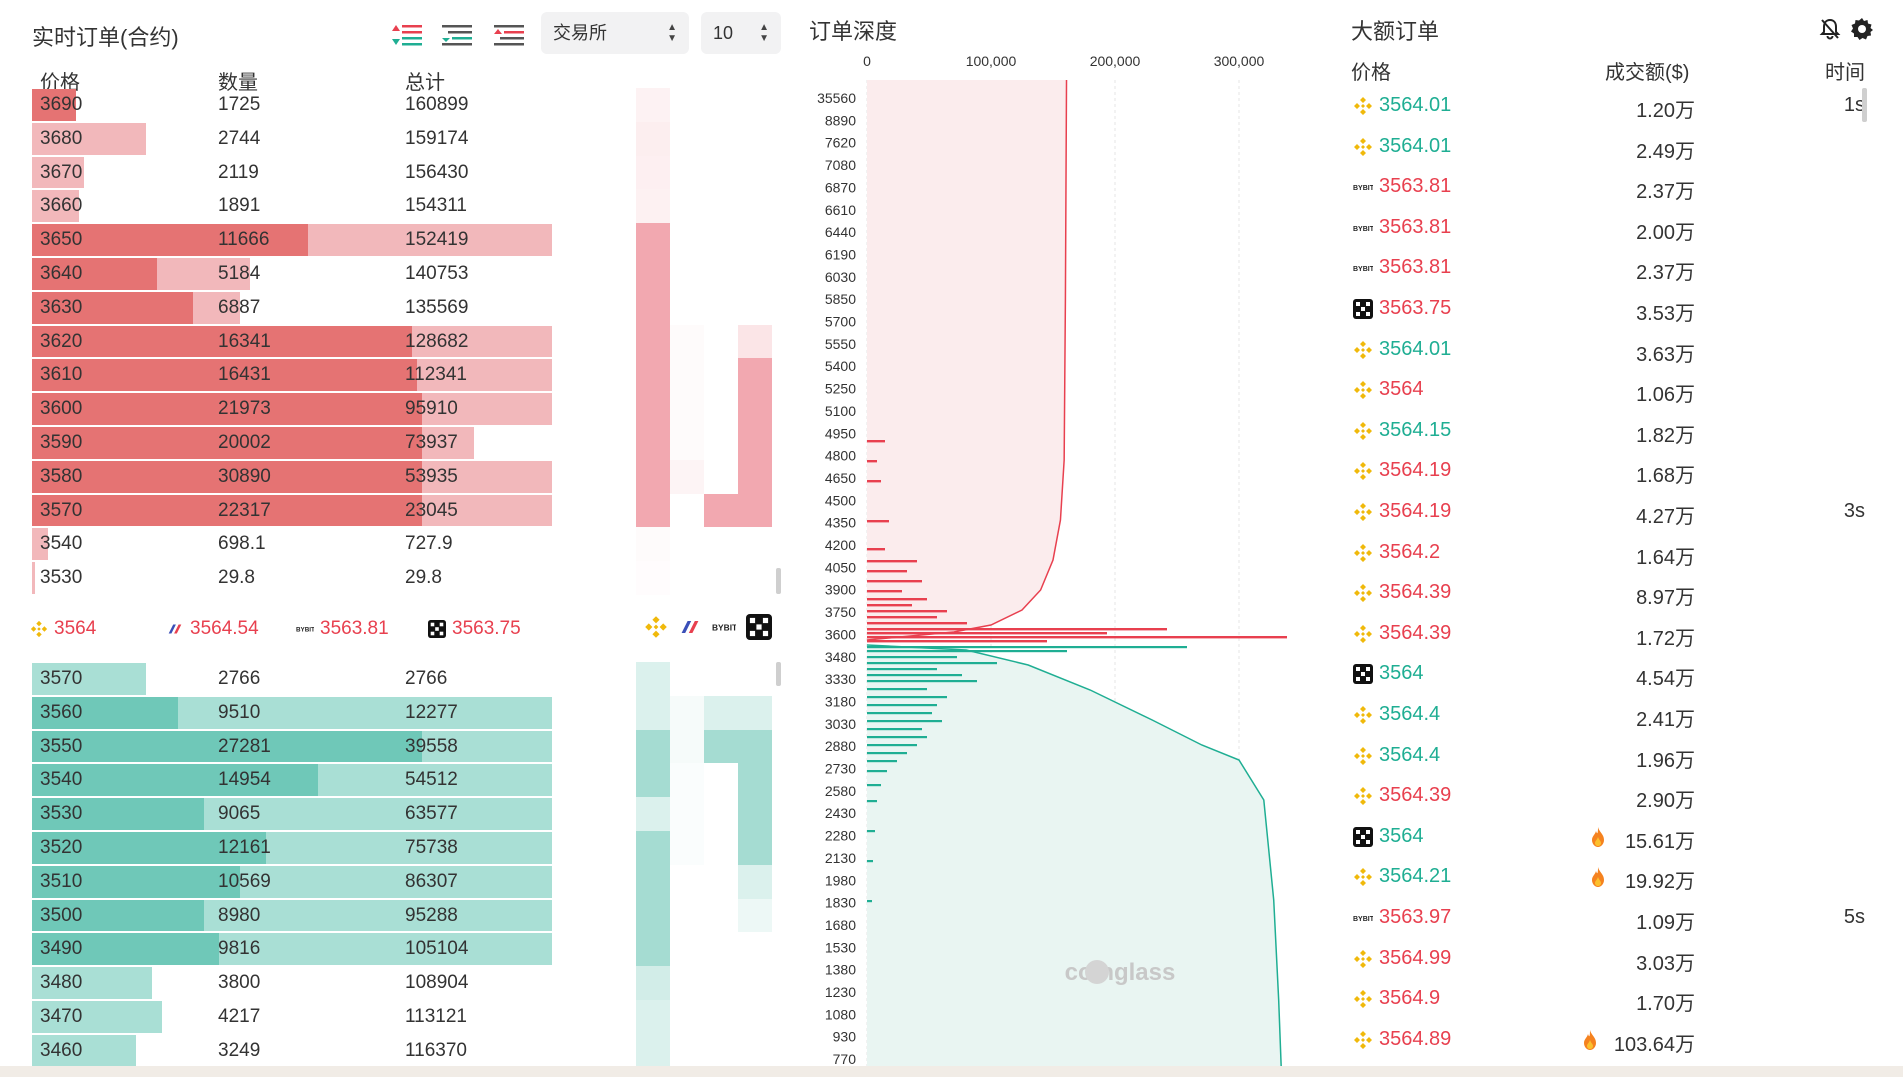 The width and height of the screenshot is (1903, 1077). What do you see at coordinates (292, 747) in the screenshot?
I see `bid-row: 3550 27281 39558` at bounding box center [292, 747].